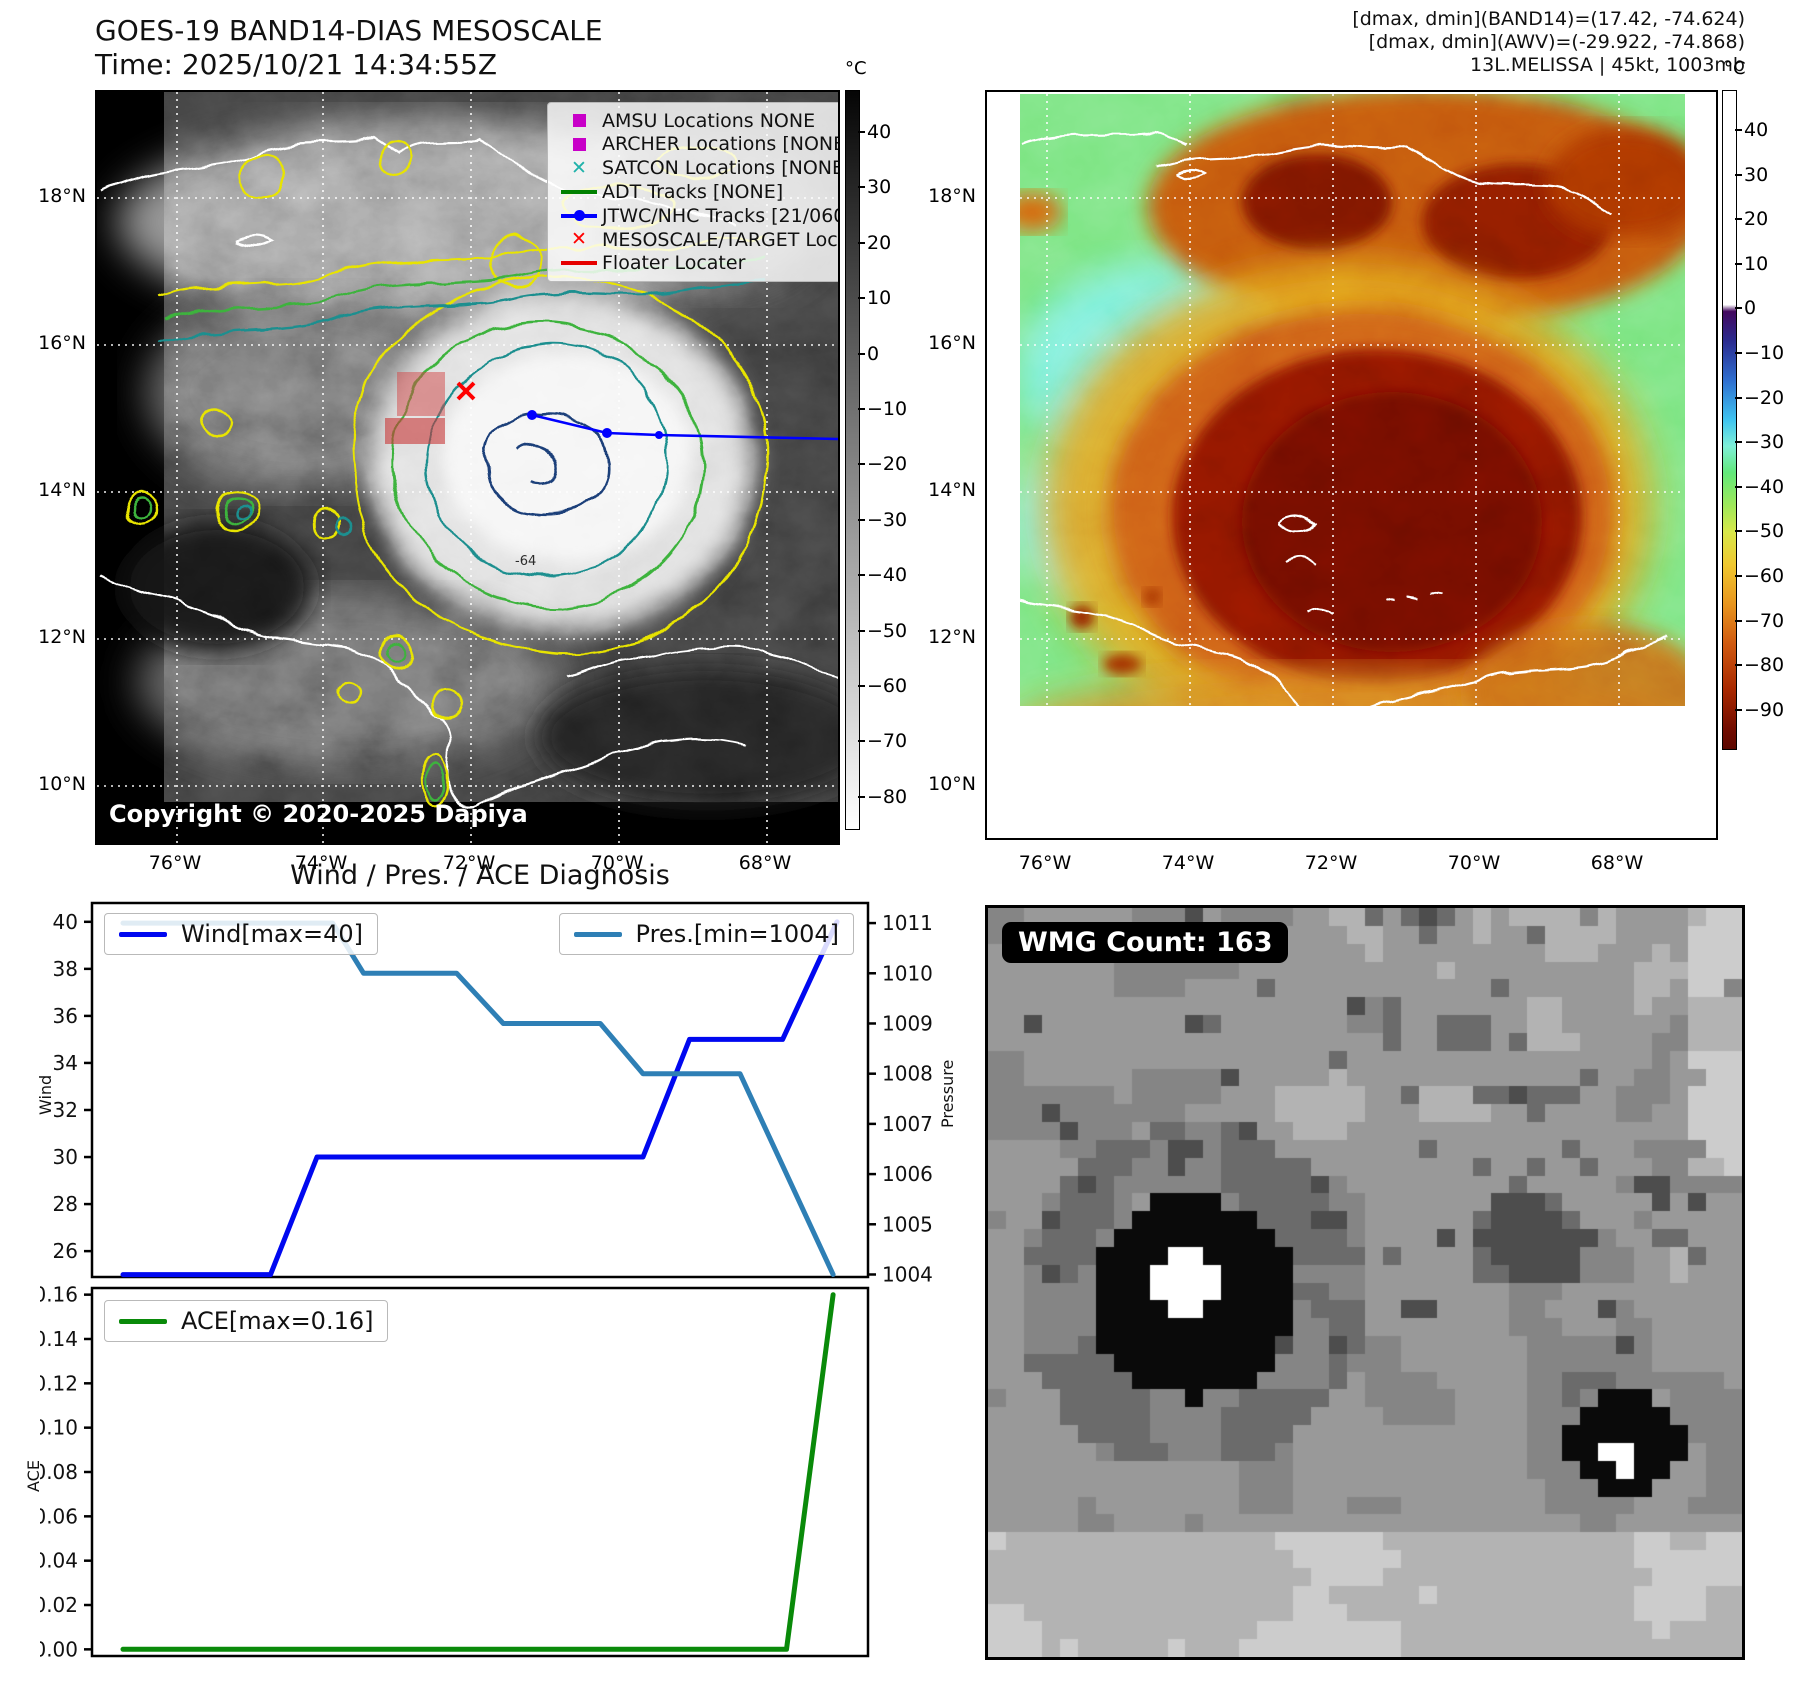  Describe the element at coordinates (65, 1110) in the screenshot. I see `svg-text: 32` at that location.